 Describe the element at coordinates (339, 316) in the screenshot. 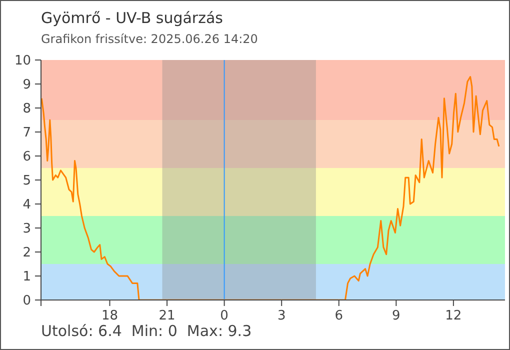

I see `x-tick-label: 6` at that location.